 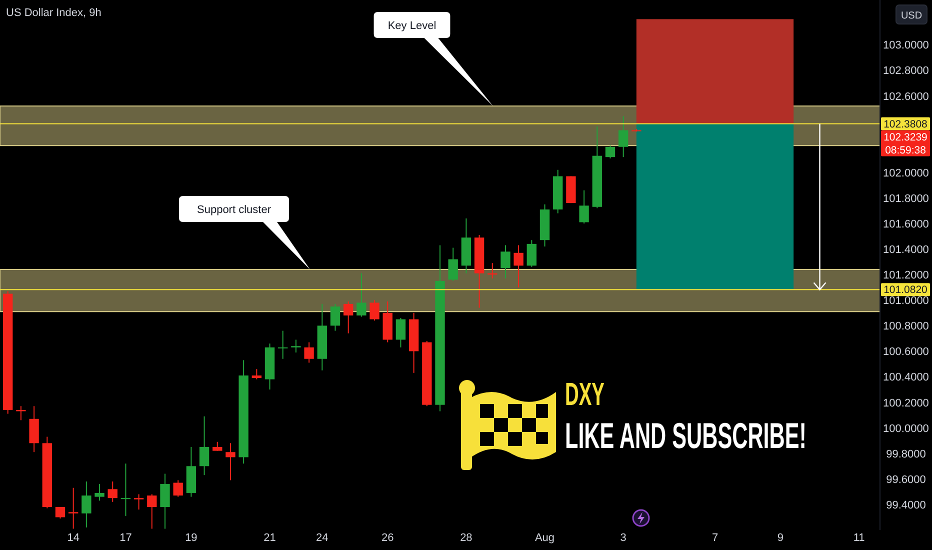 What do you see at coordinates (906, 454) in the screenshot?
I see `y-tick-label: 99.8000` at bounding box center [906, 454].